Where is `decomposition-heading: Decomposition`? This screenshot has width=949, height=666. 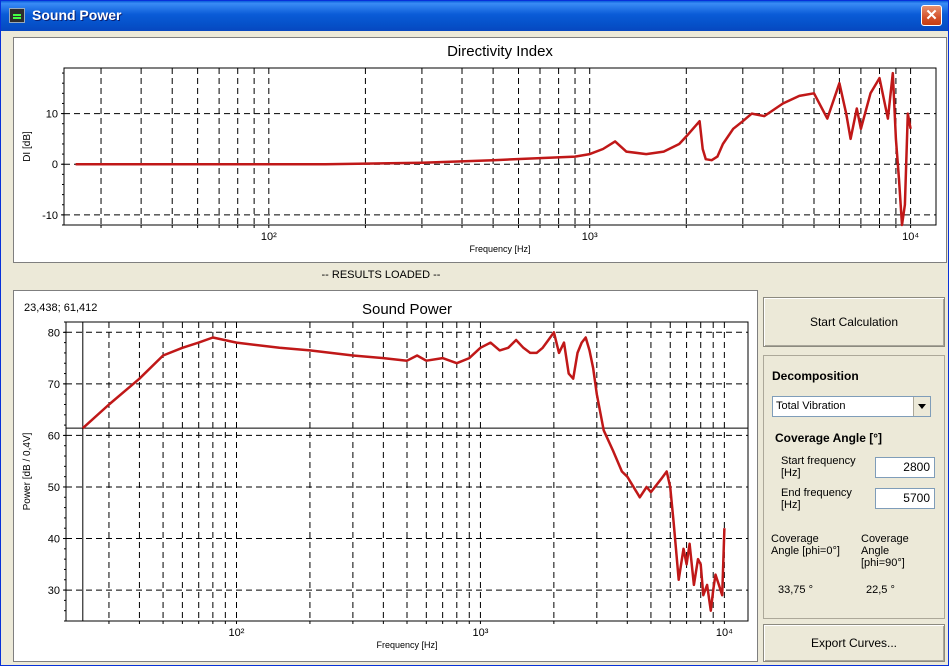 decomposition-heading: Decomposition is located at coordinates (815, 376).